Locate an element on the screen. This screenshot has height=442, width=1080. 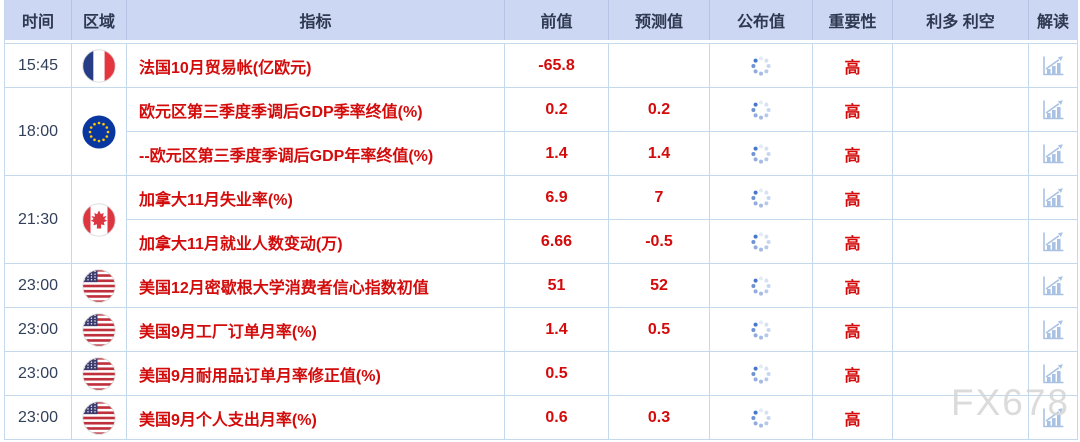
event-time: 21:30 is located at coordinates (38, 219).